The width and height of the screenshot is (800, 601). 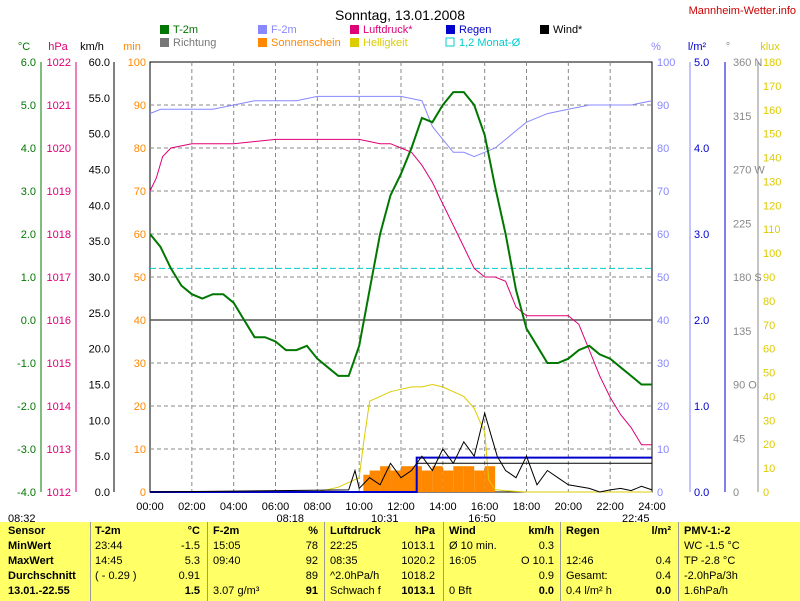 What do you see at coordinates (707, 531) in the screenshot?
I see `summary-col-header: PMV-1:-2` at bounding box center [707, 531].